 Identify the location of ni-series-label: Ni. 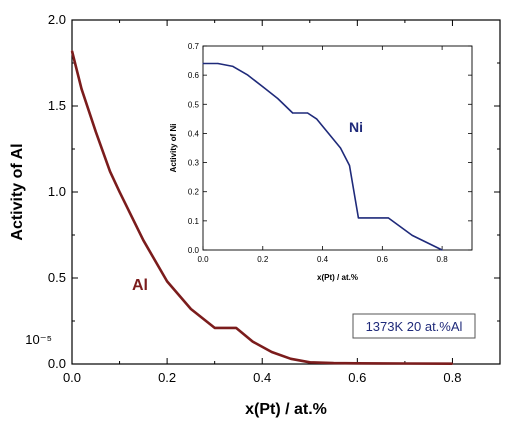
(356, 127).